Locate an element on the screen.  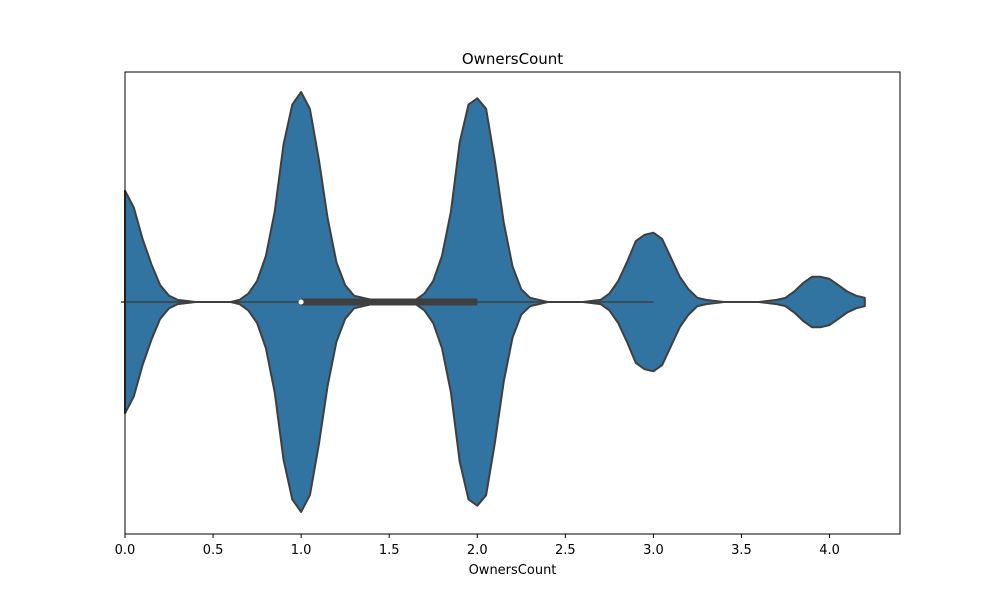
x-tick-label: 1.0 is located at coordinates (301, 550).